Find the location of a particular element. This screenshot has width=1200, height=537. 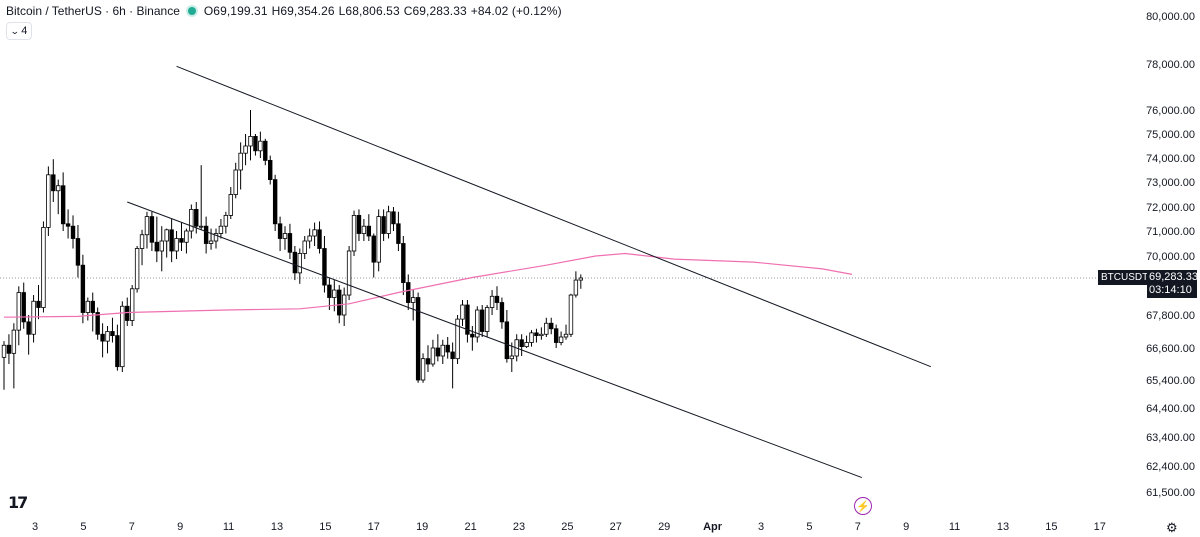

gear-icon: ⚙ is located at coordinates (1172, 527).